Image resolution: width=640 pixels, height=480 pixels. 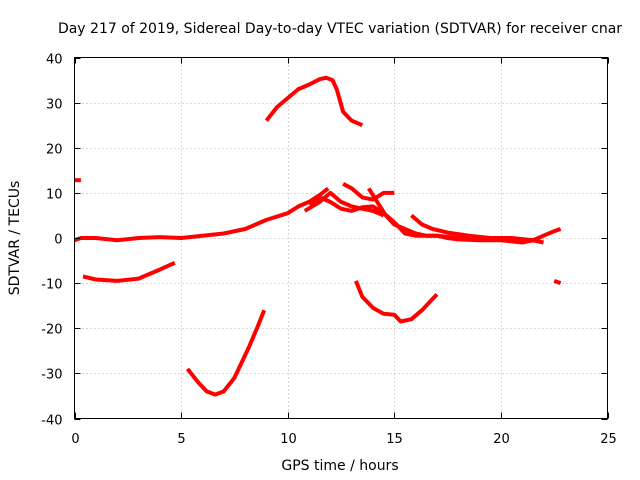 What do you see at coordinates (51, 285) in the screenshot?
I see `y-tick-label: -10` at bounding box center [51, 285].